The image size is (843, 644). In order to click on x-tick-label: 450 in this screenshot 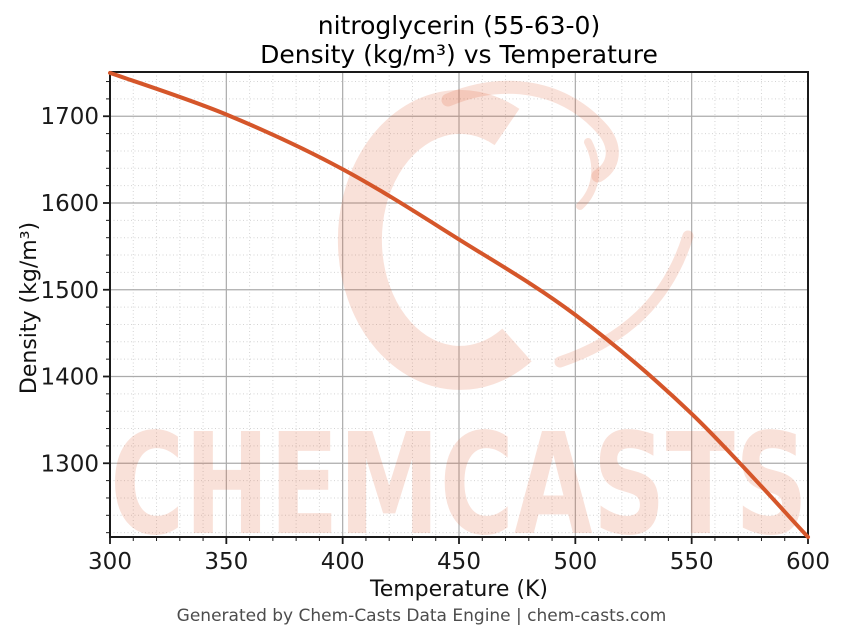, I will do `click(459, 562)`.